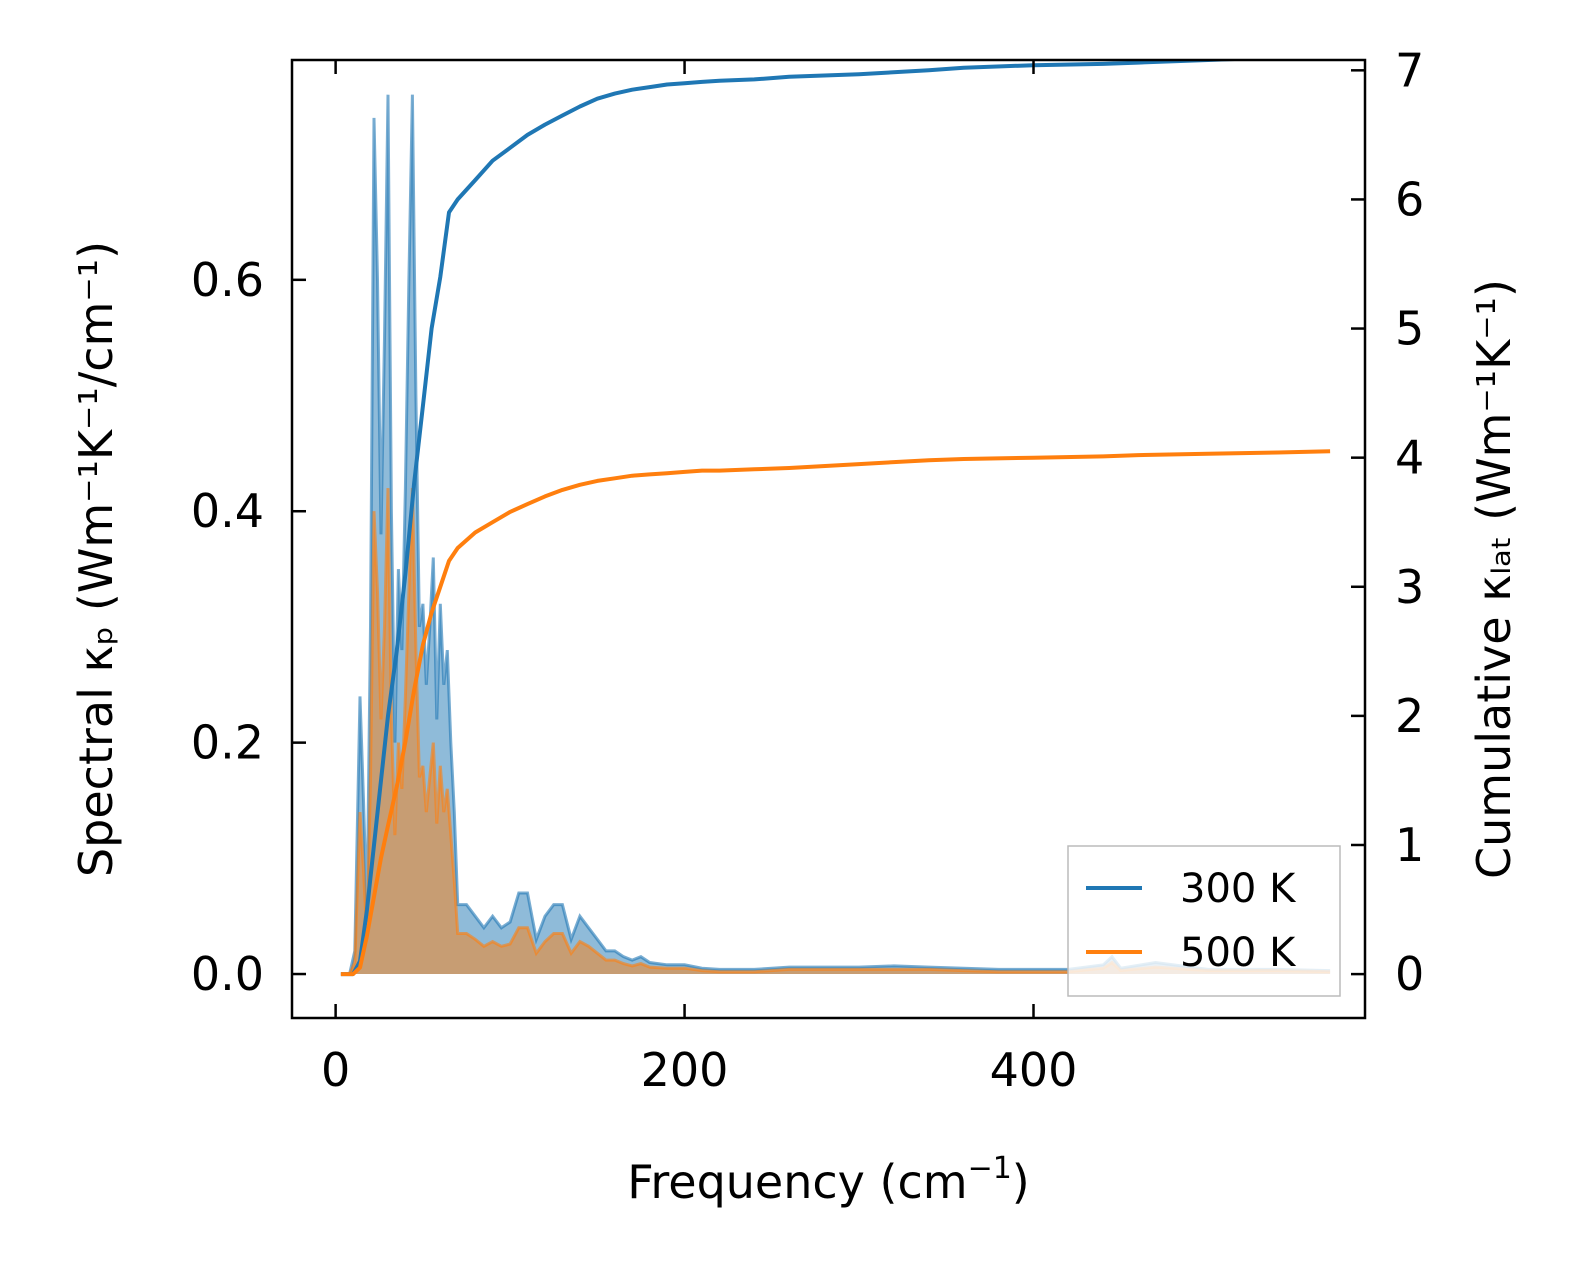 The height and width of the screenshot is (1264, 1586). I want to click on y-left-tick-label: 0.0, so click(227, 974).